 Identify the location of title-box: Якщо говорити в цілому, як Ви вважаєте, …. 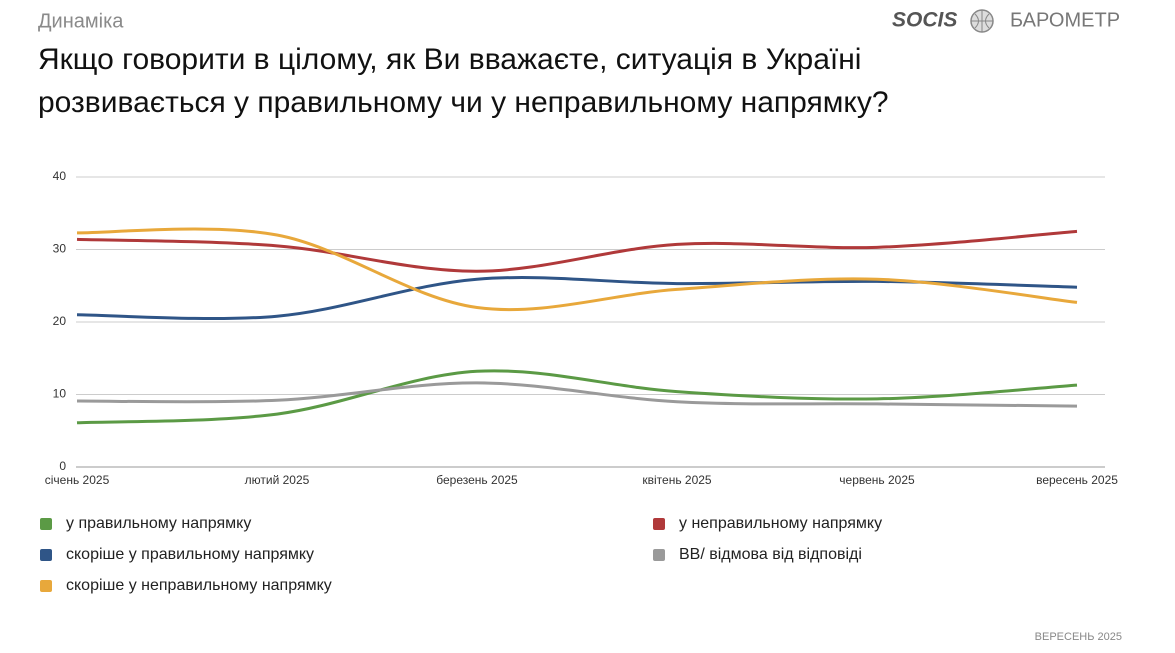
(463, 81).